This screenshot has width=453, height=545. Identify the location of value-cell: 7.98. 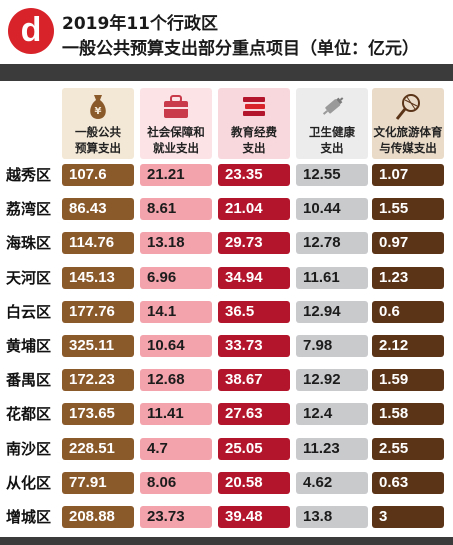
(332, 346).